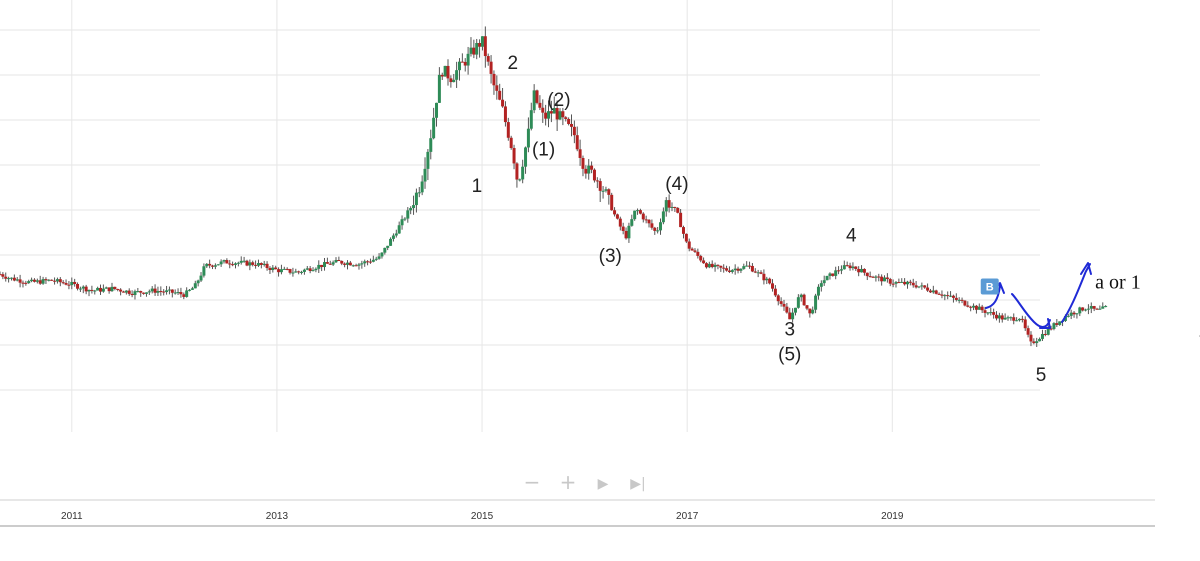 This screenshot has height=561, width=1200. I want to click on marker-badge, so click(989, 286).